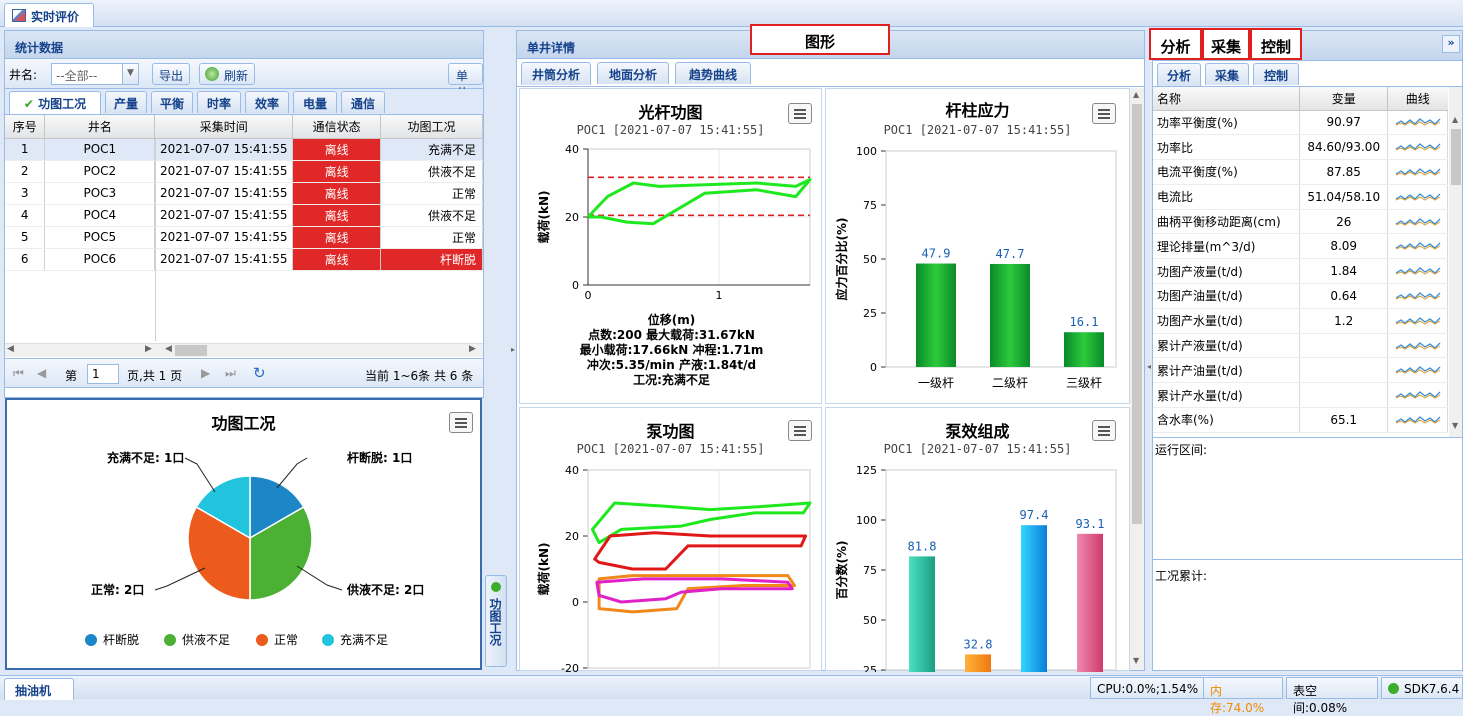 Image resolution: width=1463 pixels, height=716 pixels. What do you see at coordinates (800, 430) in the screenshot?
I see `chart3-menu-button` at bounding box center [800, 430].